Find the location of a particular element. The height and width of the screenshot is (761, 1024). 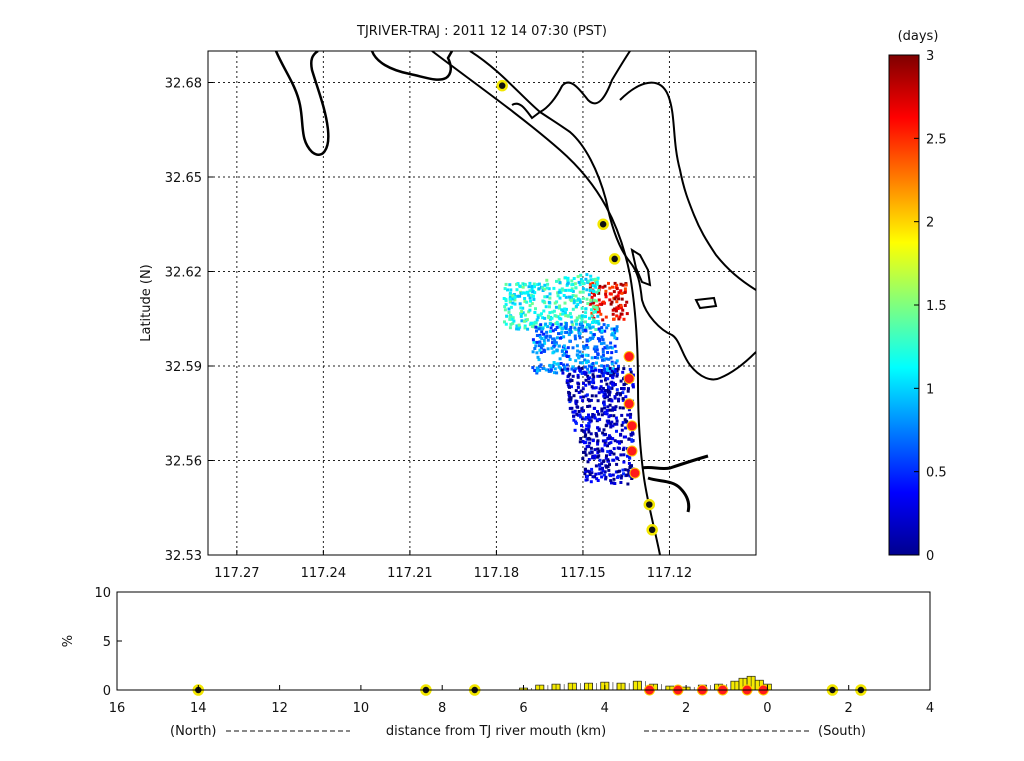

chart-title: TJRIVER-TRAJ : 2011 12 14 07:30 (PST) is located at coordinates (481, 31).